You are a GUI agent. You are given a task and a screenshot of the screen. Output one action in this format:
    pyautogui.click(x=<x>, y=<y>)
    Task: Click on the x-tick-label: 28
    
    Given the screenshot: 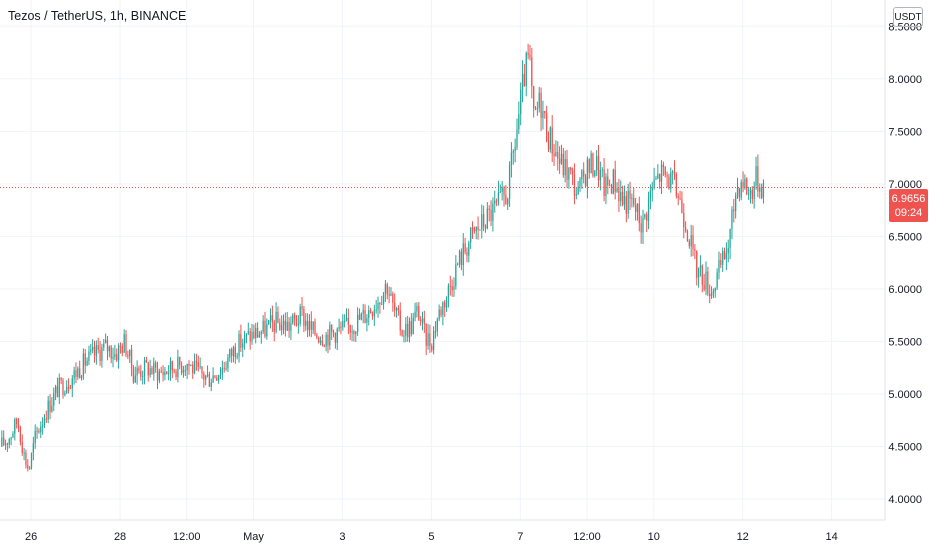 What is the action you would take?
    pyautogui.click(x=120, y=537)
    